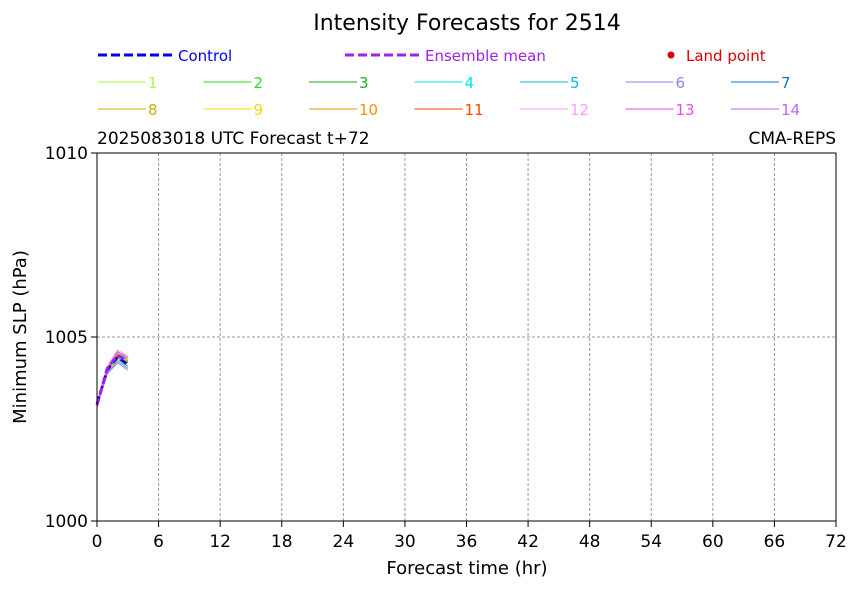 The image size is (860, 589). I want to click on control-line, so click(112, 379).